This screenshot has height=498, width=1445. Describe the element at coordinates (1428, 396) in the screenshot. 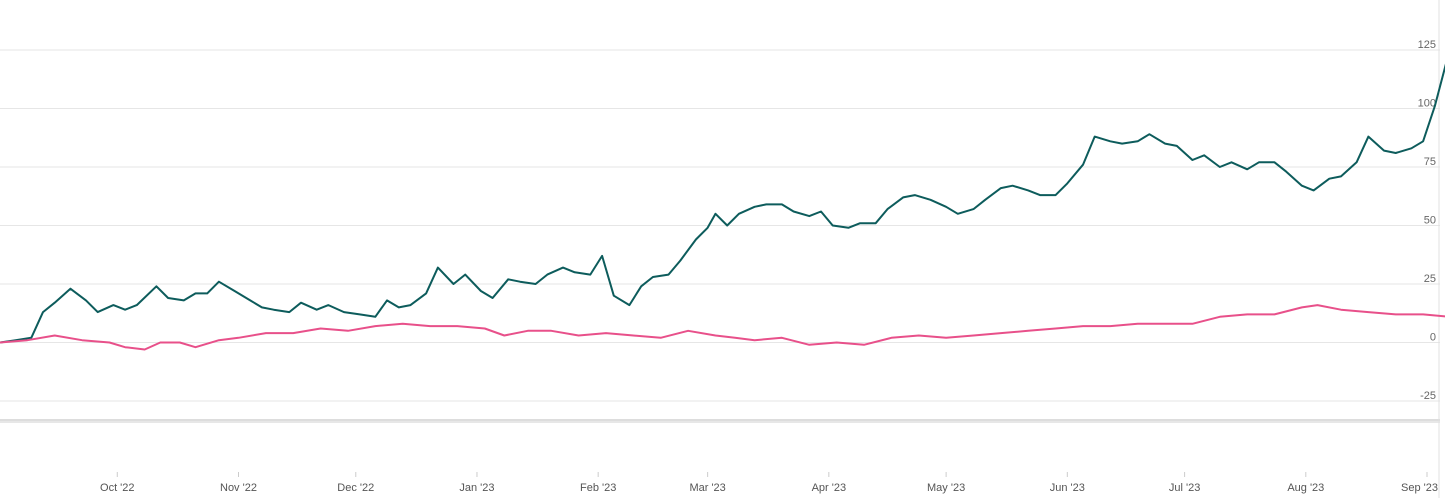

I see `y-tick-label: -25` at that location.